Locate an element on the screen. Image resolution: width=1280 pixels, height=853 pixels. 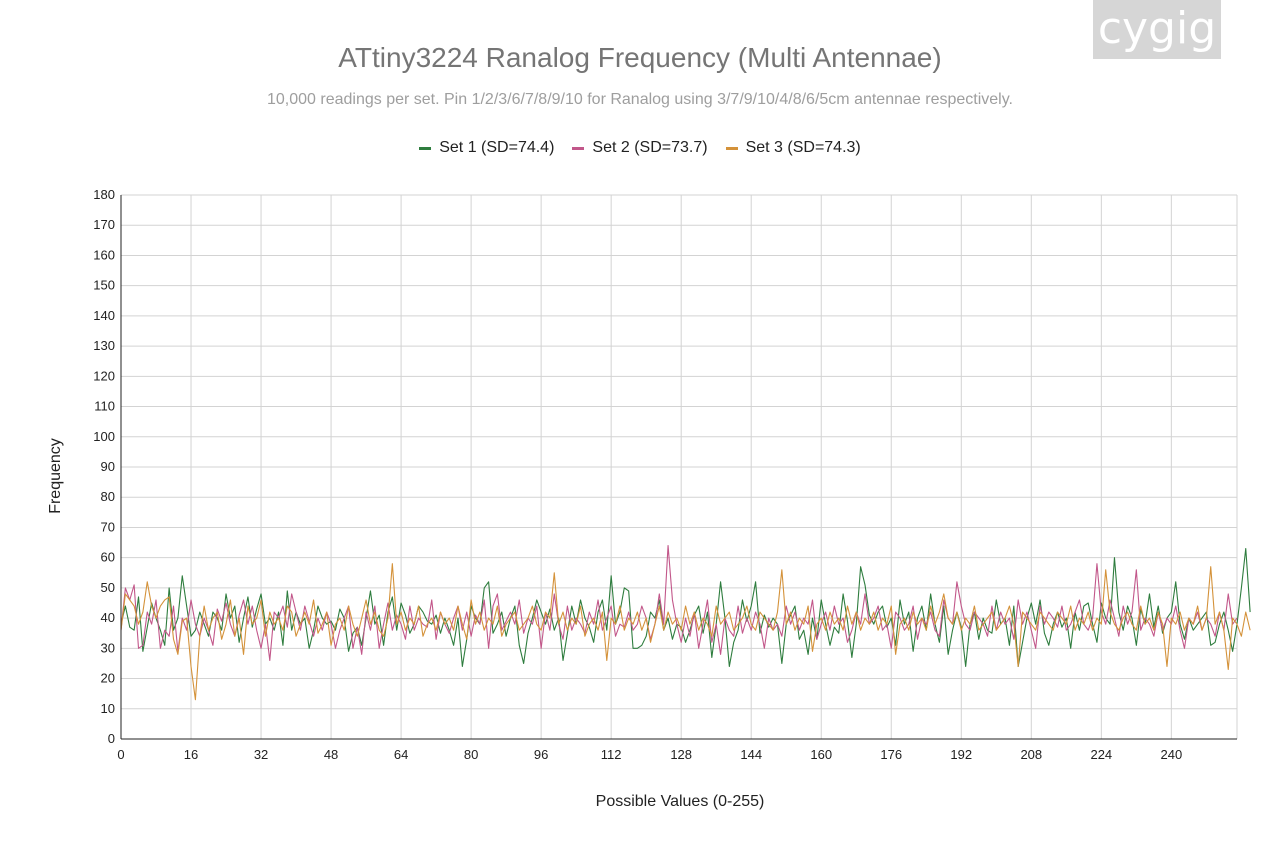
x-tick-label: 0 is located at coordinates (120, 754).